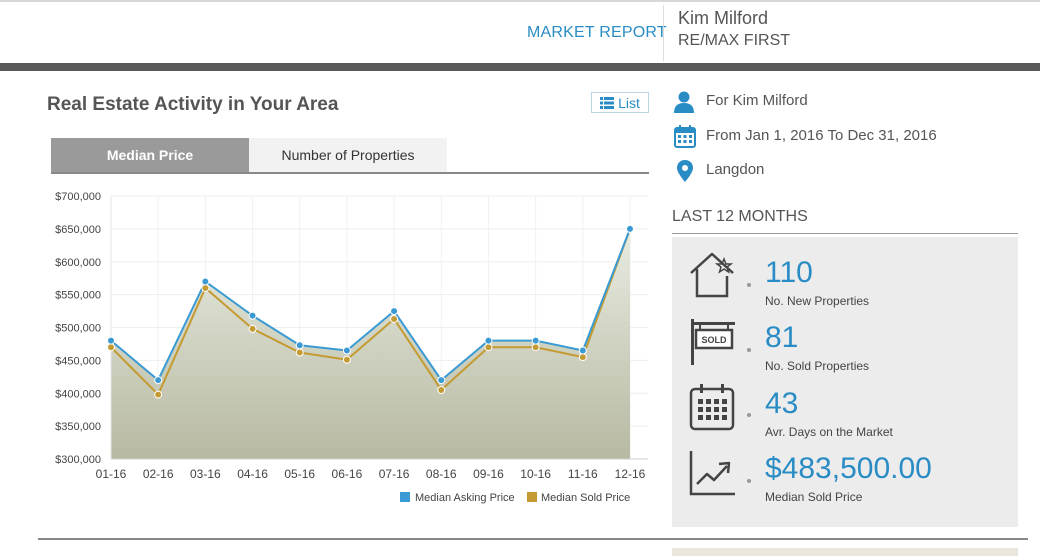 Image resolution: width=1040 pixels, height=556 pixels. Describe the element at coordinates (78, 460) in the screenshot. I see `y-tick-label: $300,000` at that location.